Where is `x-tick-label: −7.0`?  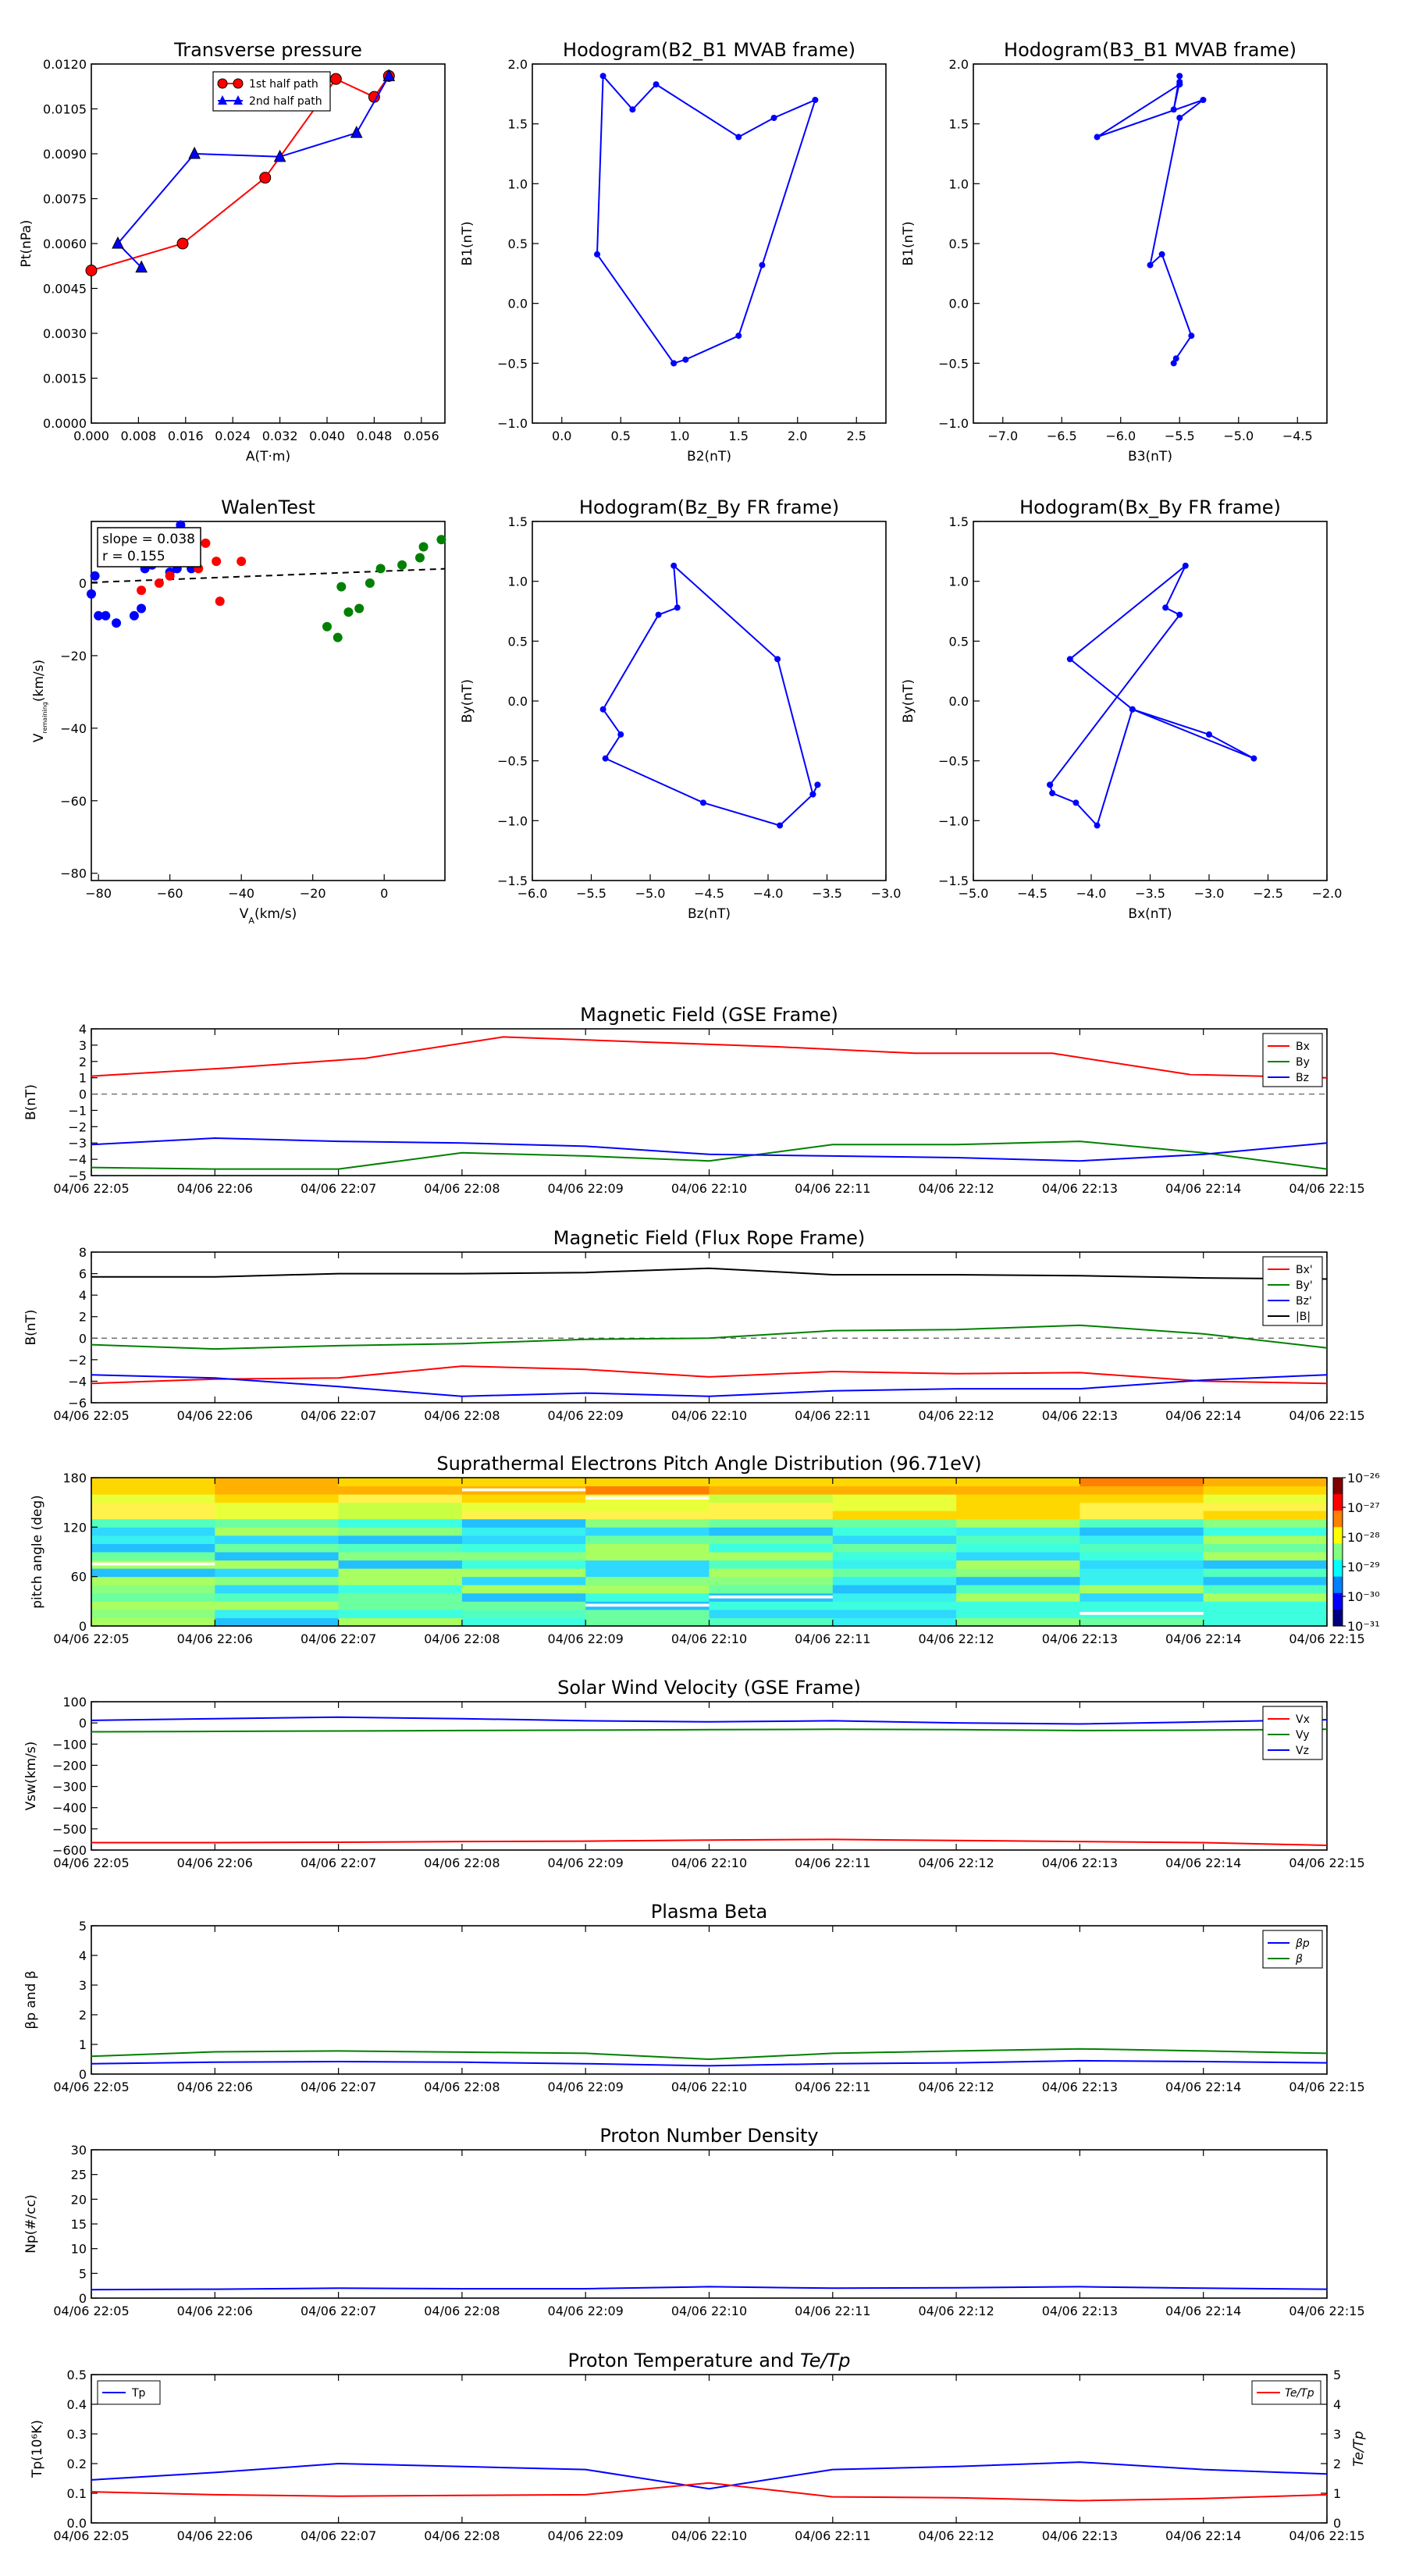
x-tick-label: −7.0 is located at coordinates (1003, 436).